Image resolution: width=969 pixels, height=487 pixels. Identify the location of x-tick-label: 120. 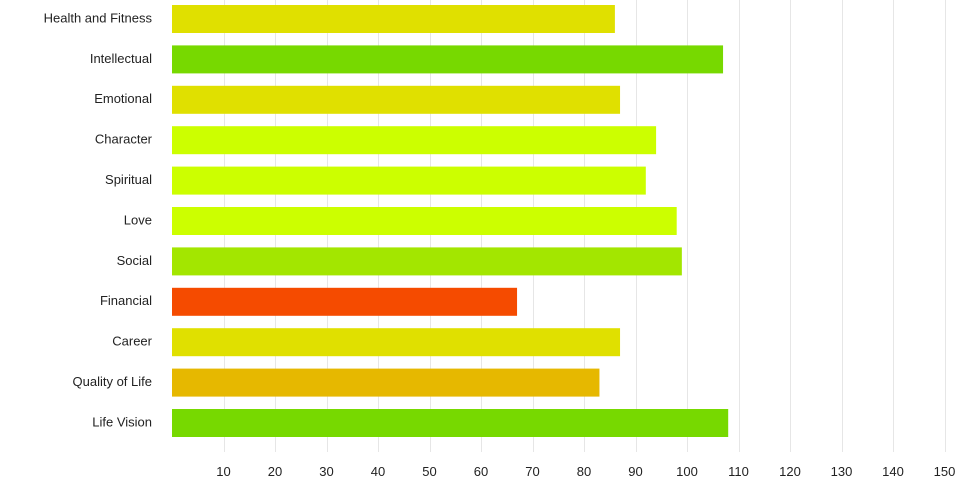
(790, 471).